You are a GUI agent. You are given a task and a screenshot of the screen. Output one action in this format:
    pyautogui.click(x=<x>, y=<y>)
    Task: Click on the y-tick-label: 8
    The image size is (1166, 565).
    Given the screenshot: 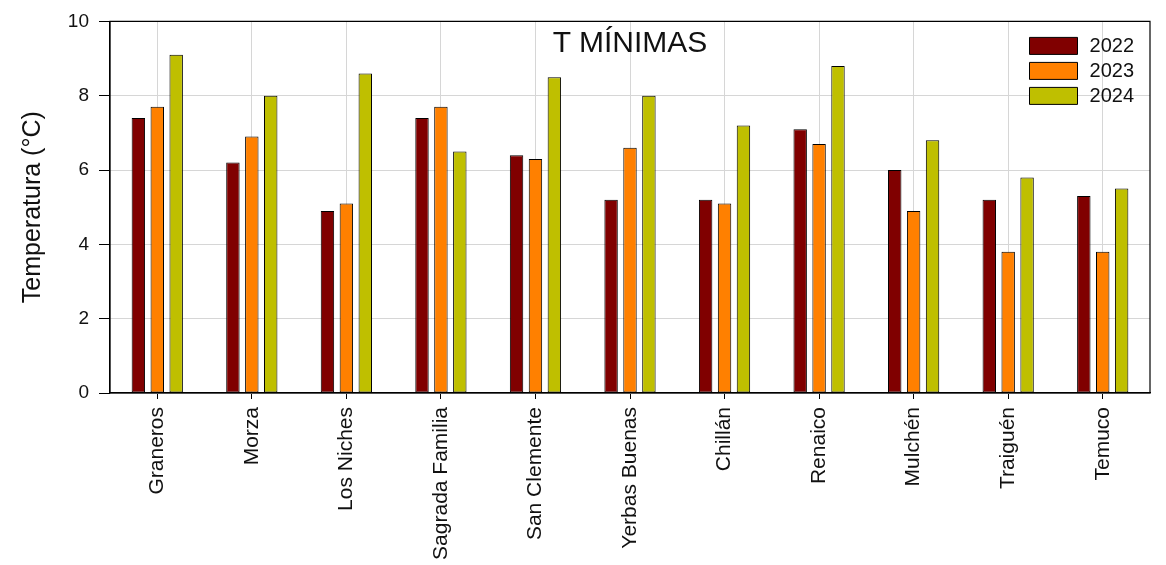 What is the action you would take?
    pyautogui.click(x=83, y=94)
    